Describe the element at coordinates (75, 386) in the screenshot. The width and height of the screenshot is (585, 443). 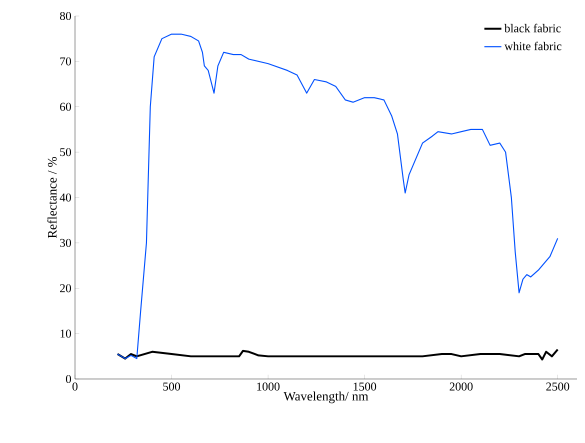
I see `x-tick-label: 0` at that location.